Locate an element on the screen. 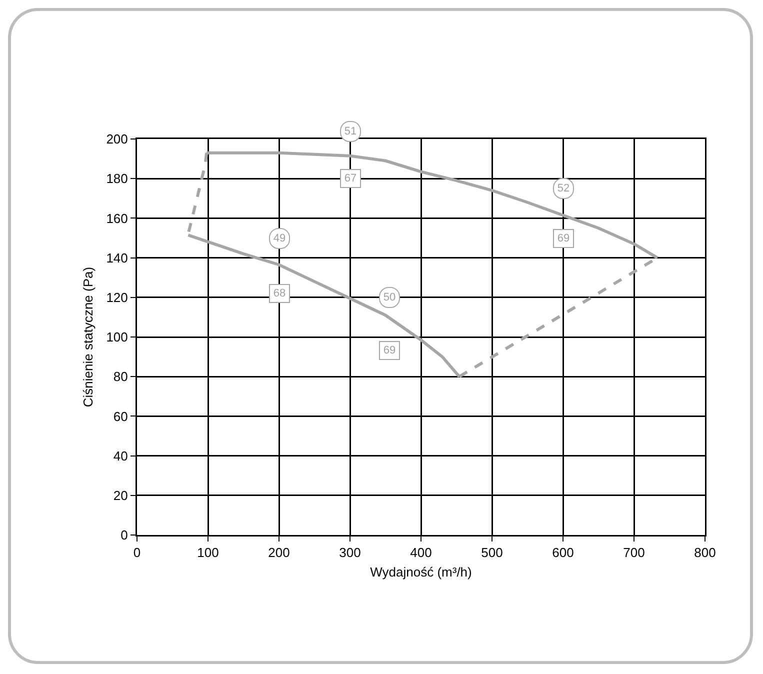 The image size is (763, 674). y-tick-label: 80 is located at coordinates (120, 376).